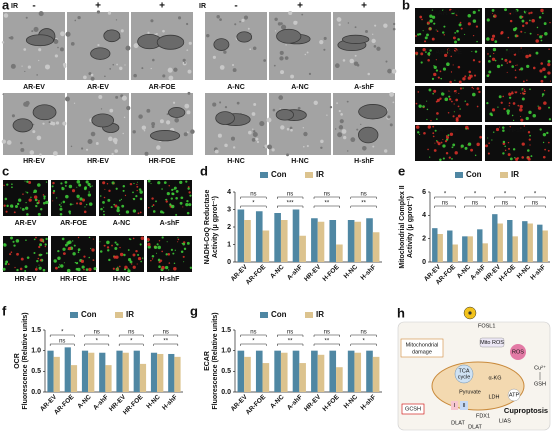  I want to click on significance: ns, so click(327, 195).